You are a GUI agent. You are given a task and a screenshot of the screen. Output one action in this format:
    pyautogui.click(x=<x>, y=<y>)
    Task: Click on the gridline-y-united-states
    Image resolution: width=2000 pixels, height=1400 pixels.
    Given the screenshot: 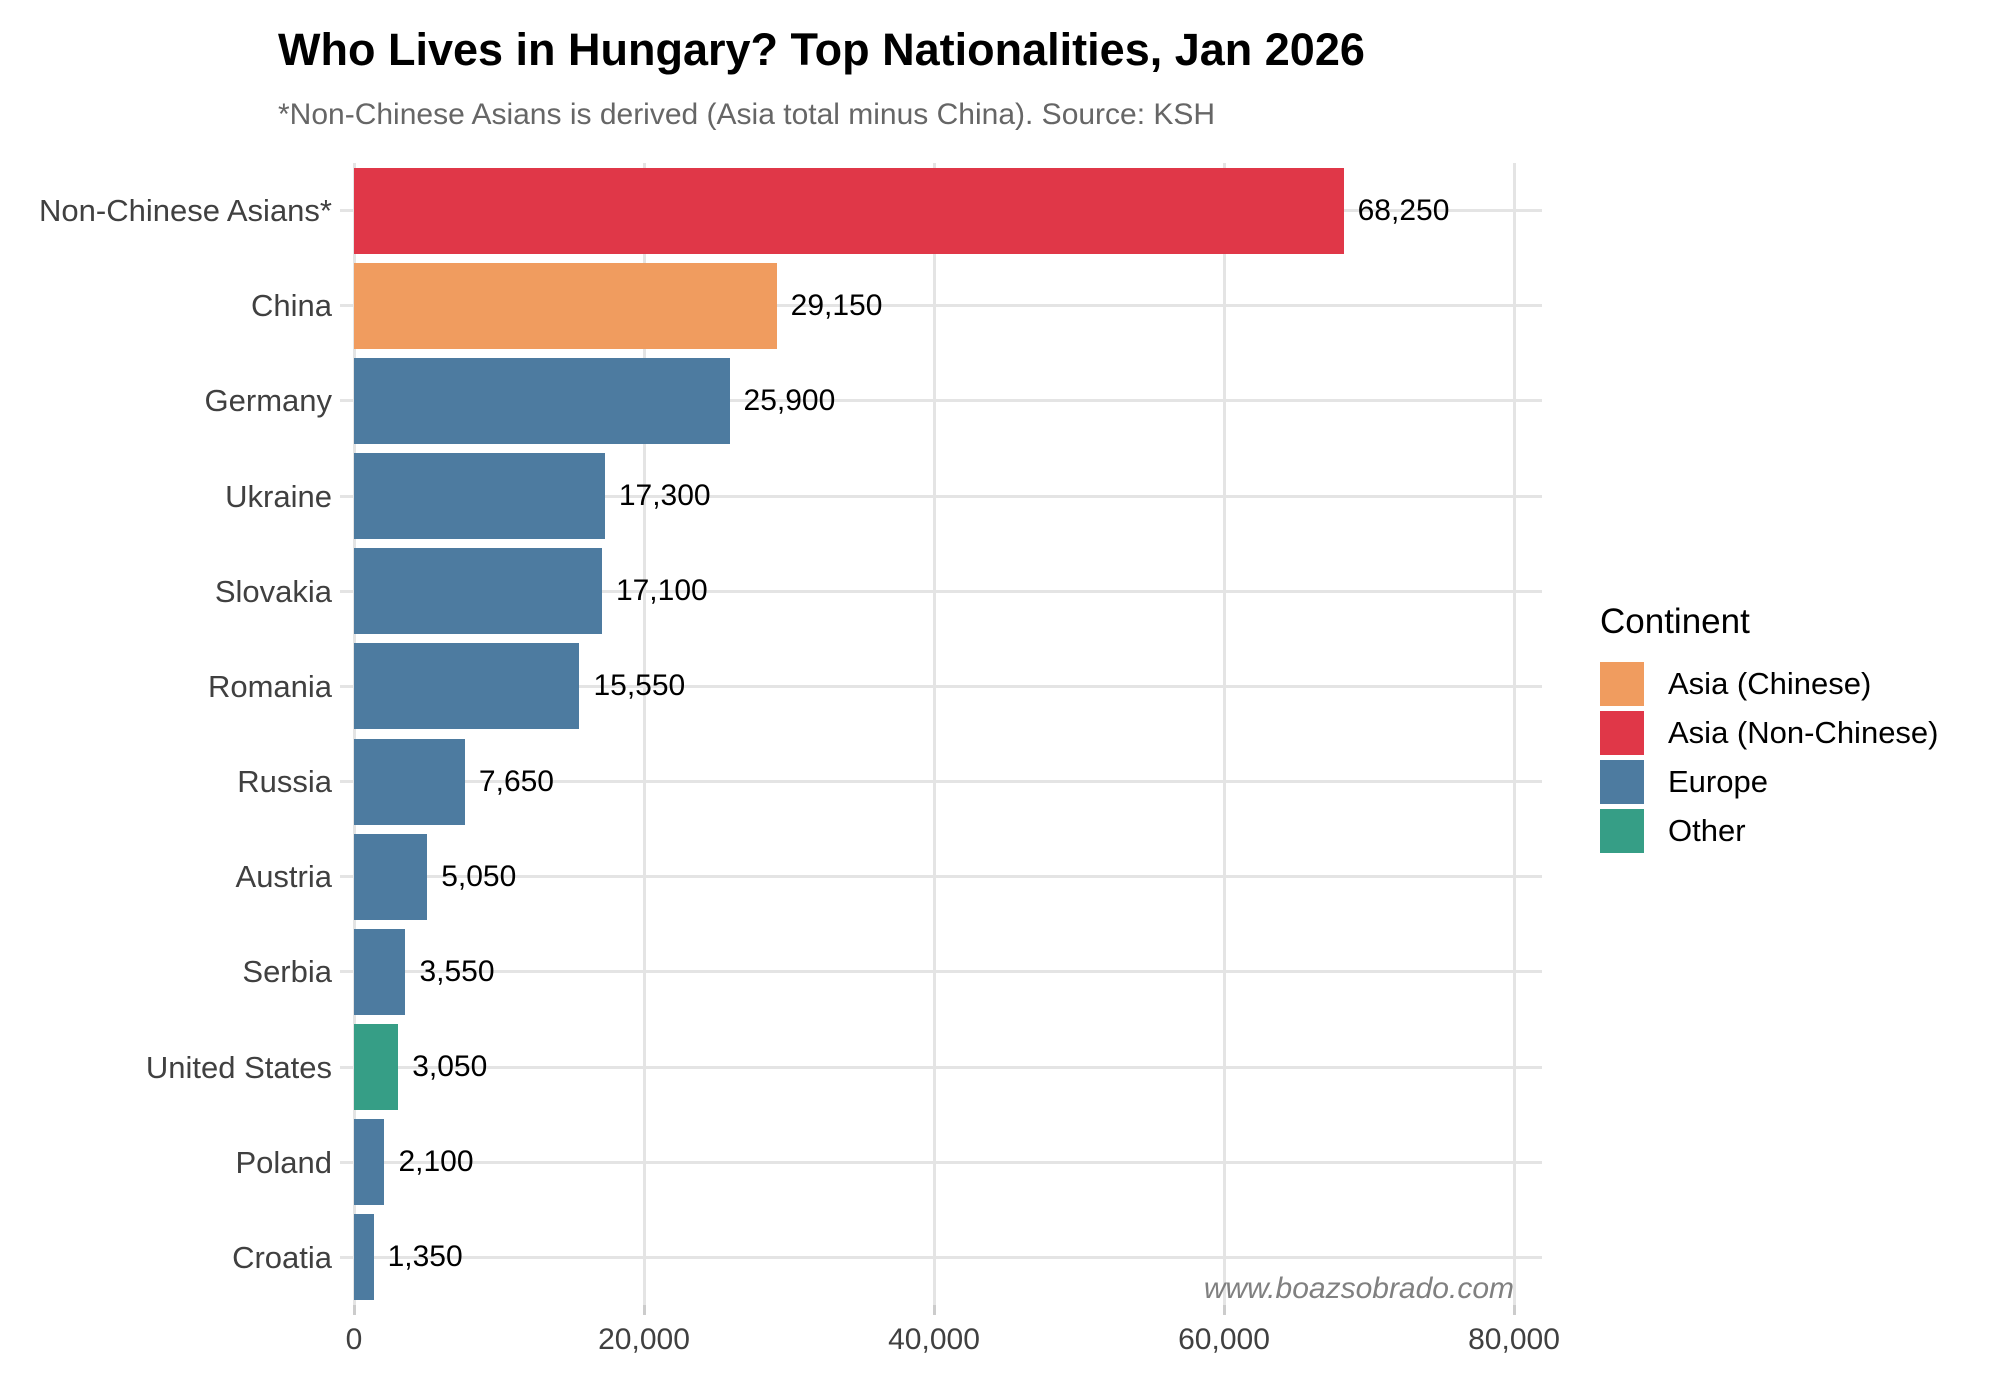 What is the action you would take?
    pyautogui.click(x=941, y=1067)
    